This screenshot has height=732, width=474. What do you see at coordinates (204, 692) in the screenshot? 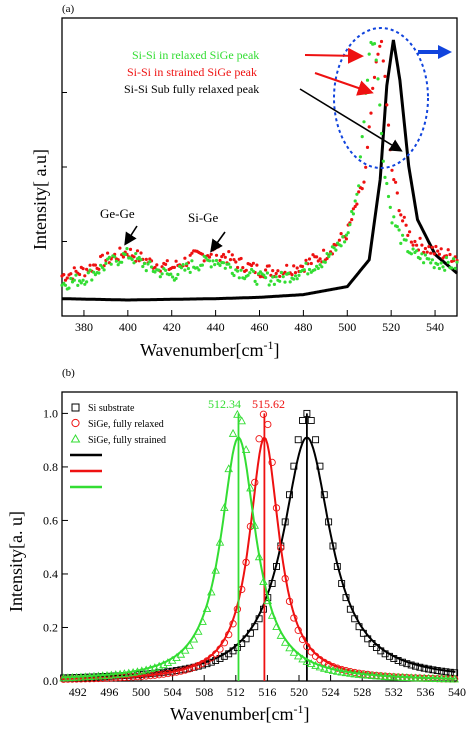
I see `x-tick-label: 508` at bounding box center [204, 692].